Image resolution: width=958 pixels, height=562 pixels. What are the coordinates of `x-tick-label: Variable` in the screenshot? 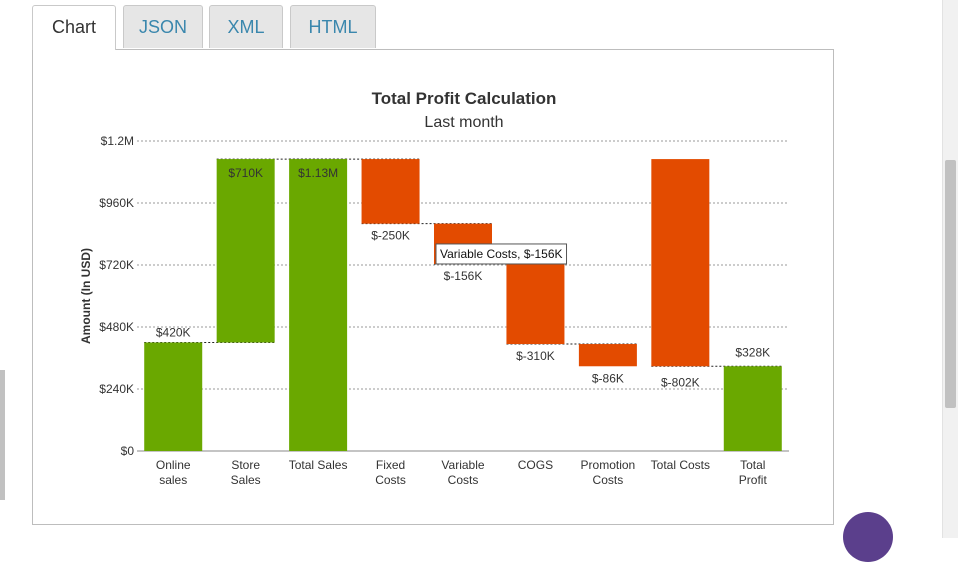 It's located at (462, 465).